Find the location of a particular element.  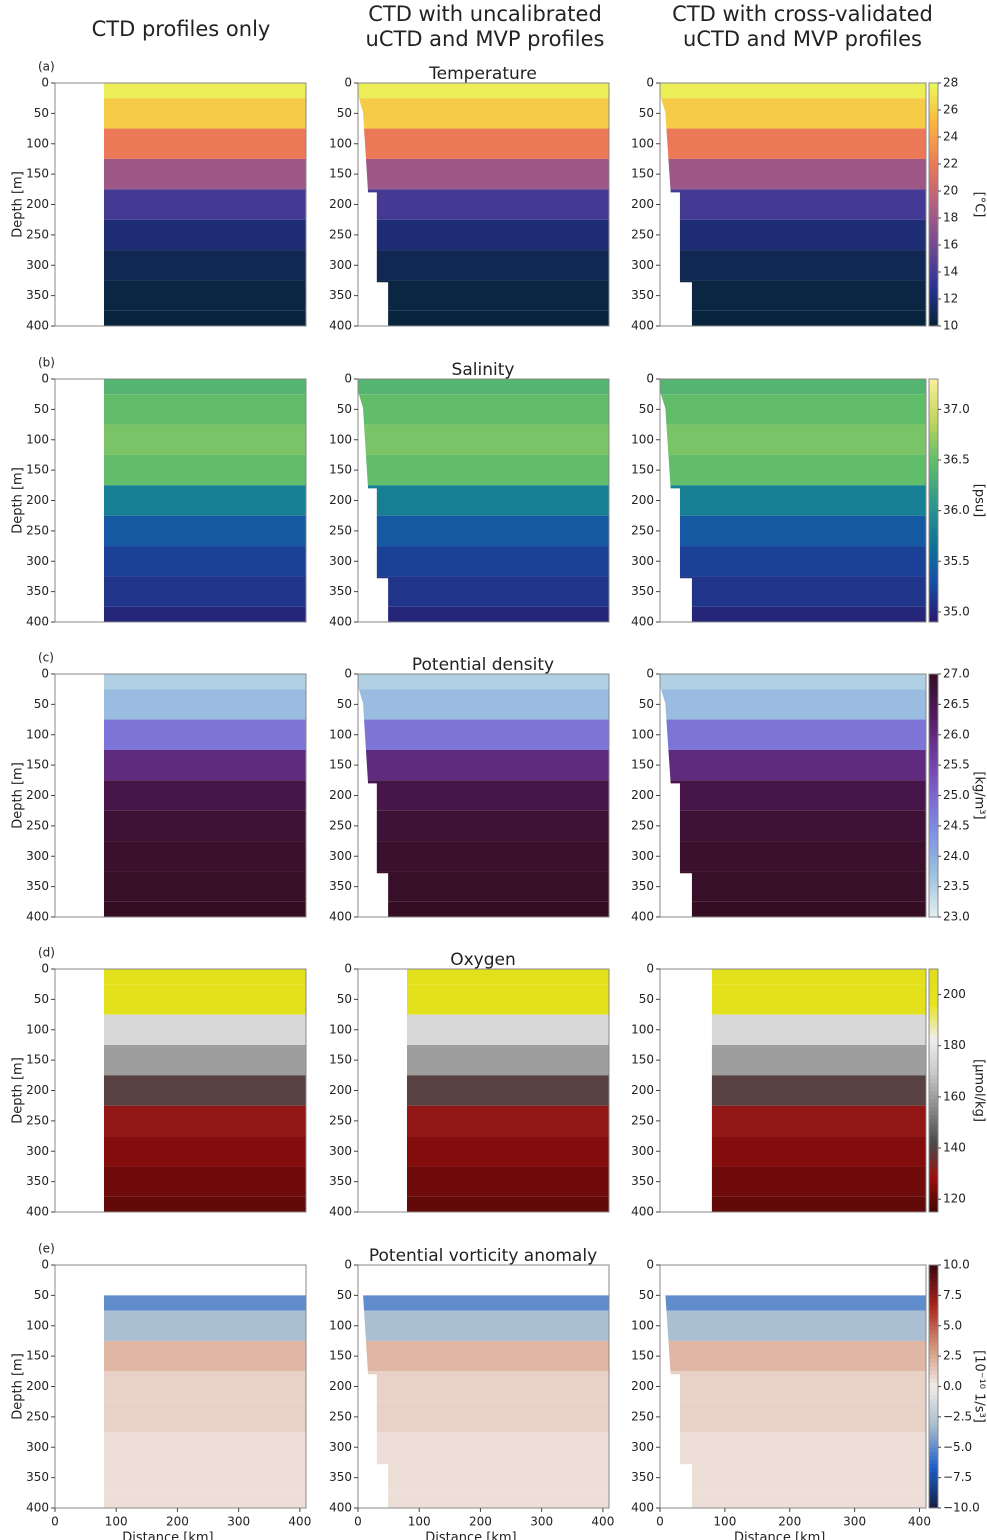

panel-title: Salinity is located at coordinates (483, 370).